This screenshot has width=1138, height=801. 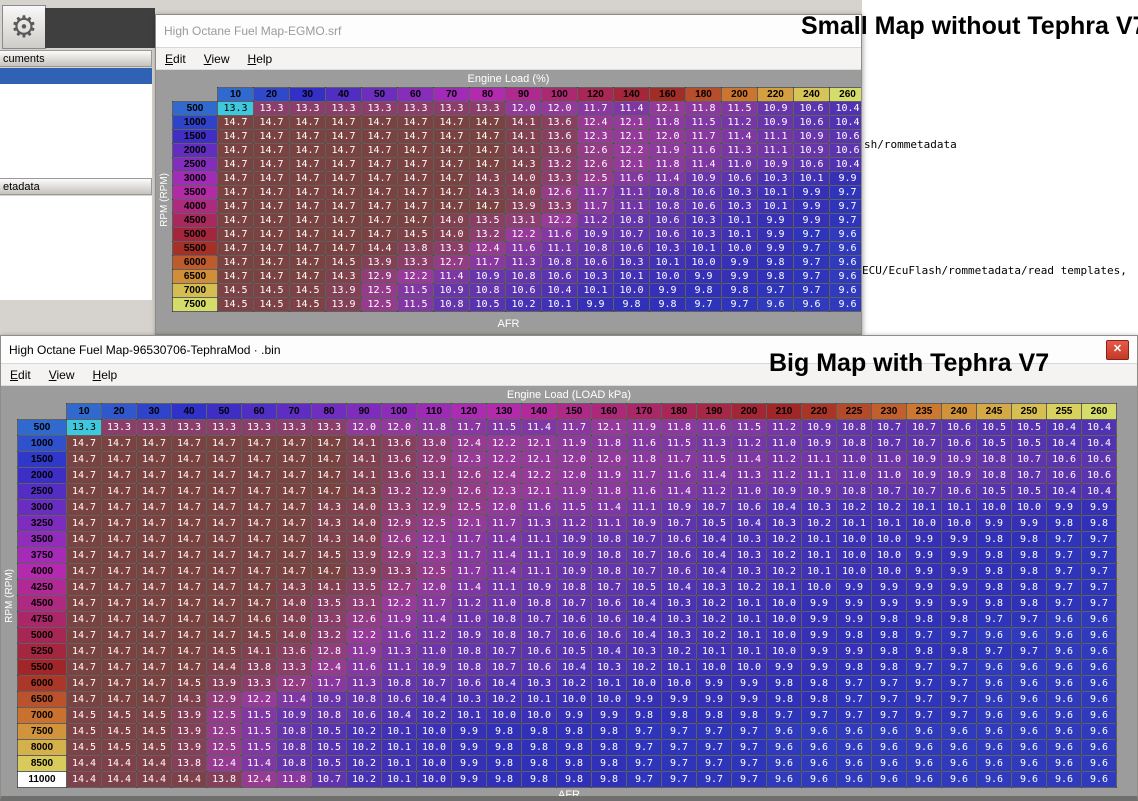 I want to click on afr-cell: 10.2, so click(x=679, y=651).